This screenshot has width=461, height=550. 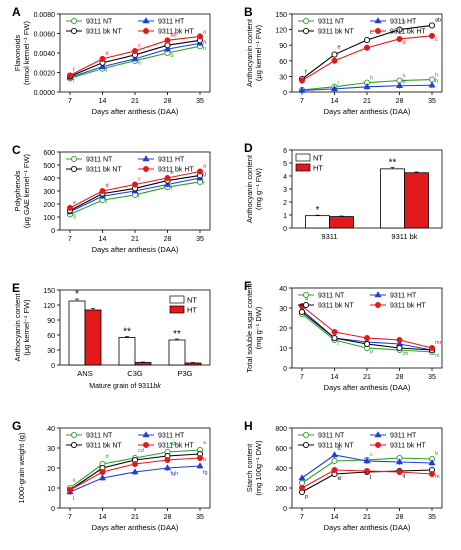 I want to click on legend-label: 9311 HT, so click(x=171, y=436).